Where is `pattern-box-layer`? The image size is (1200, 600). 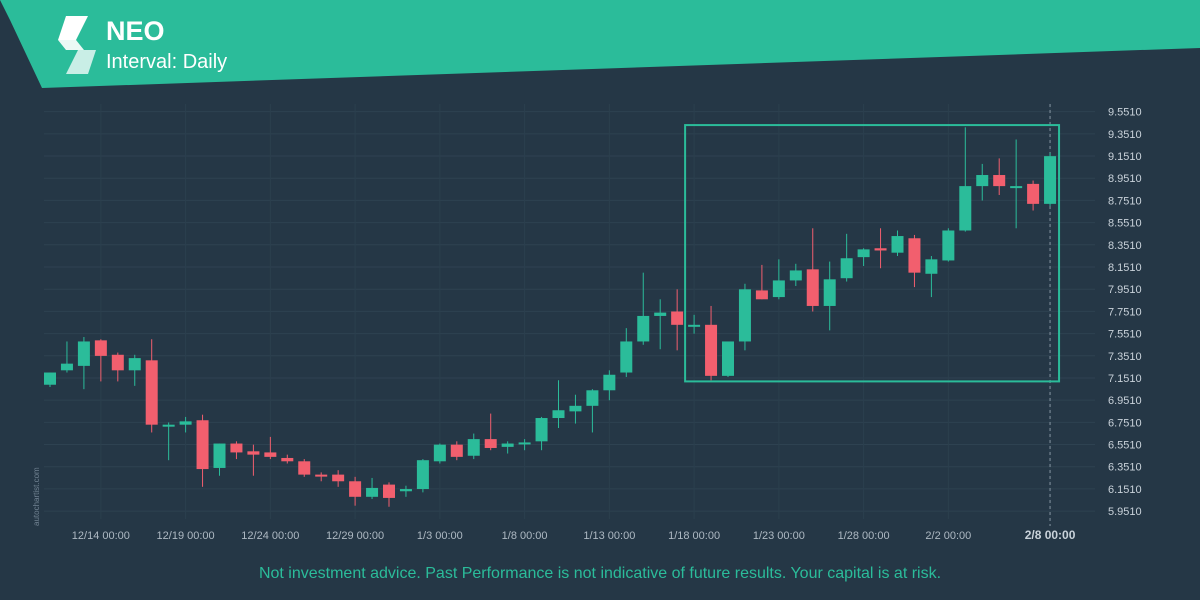
pattern-box-layer is located at coordinates (872, 253).